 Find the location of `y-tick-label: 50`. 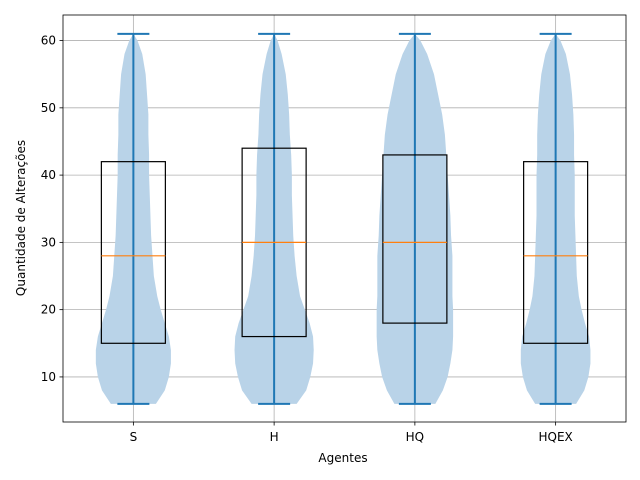

y-tick-label: 50 is located at coordinates (48, 108).